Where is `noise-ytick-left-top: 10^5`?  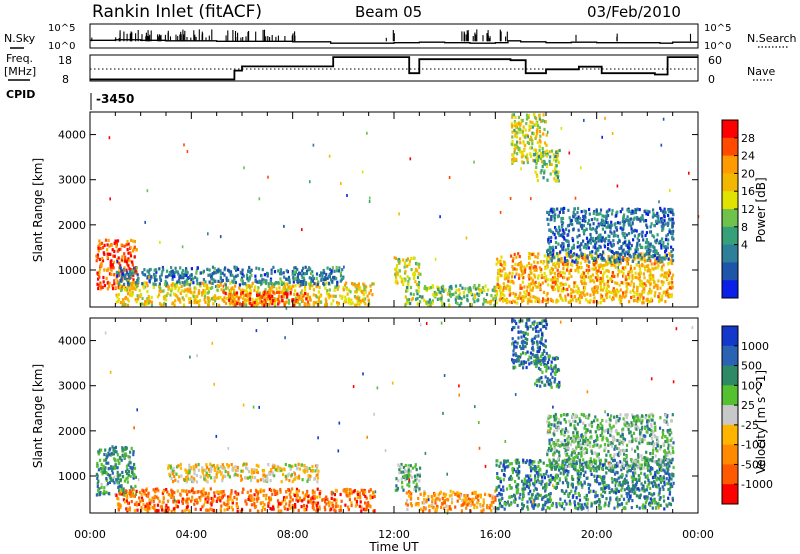 noise-ytick-left-top: 10^5 is located at coordinates (61, 28).